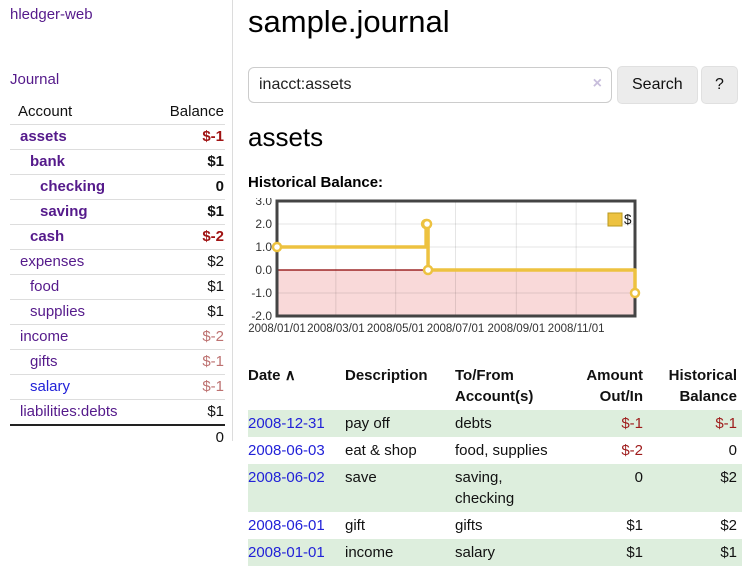 The image size is (742, 582). I want to click on register-row: 2008-06-02 save saving, checking 0 $2, so click(495, 488).